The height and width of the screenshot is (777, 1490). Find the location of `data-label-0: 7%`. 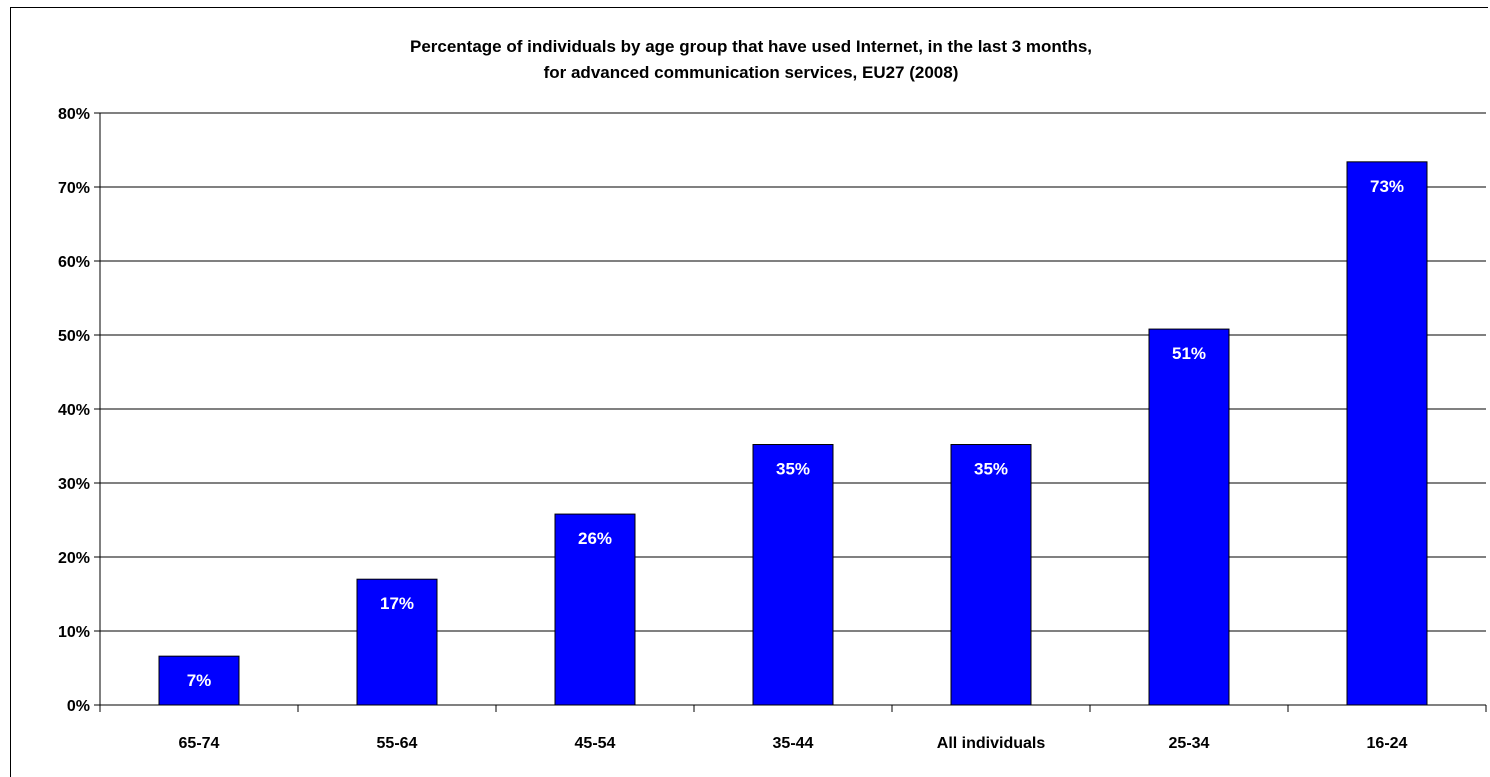

data-label-0: 7% is located at coordinates (199, 680).